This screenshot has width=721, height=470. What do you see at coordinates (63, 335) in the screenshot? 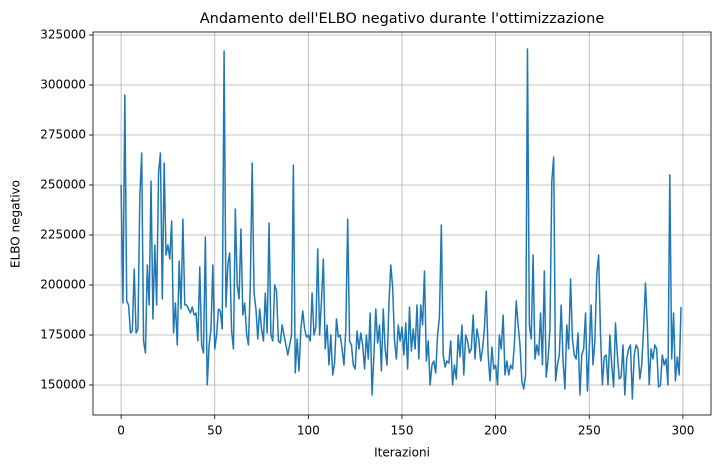
I see `y-tick-label: 175000` at bounding box center [63, 335].